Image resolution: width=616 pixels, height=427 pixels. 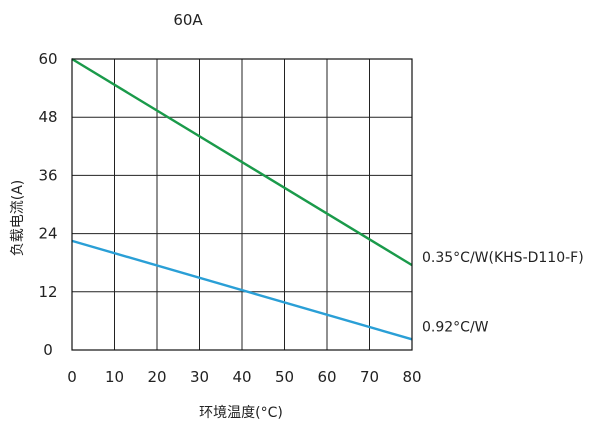 I want to click on x-tick-label: 40, so click(x=241, y=377).